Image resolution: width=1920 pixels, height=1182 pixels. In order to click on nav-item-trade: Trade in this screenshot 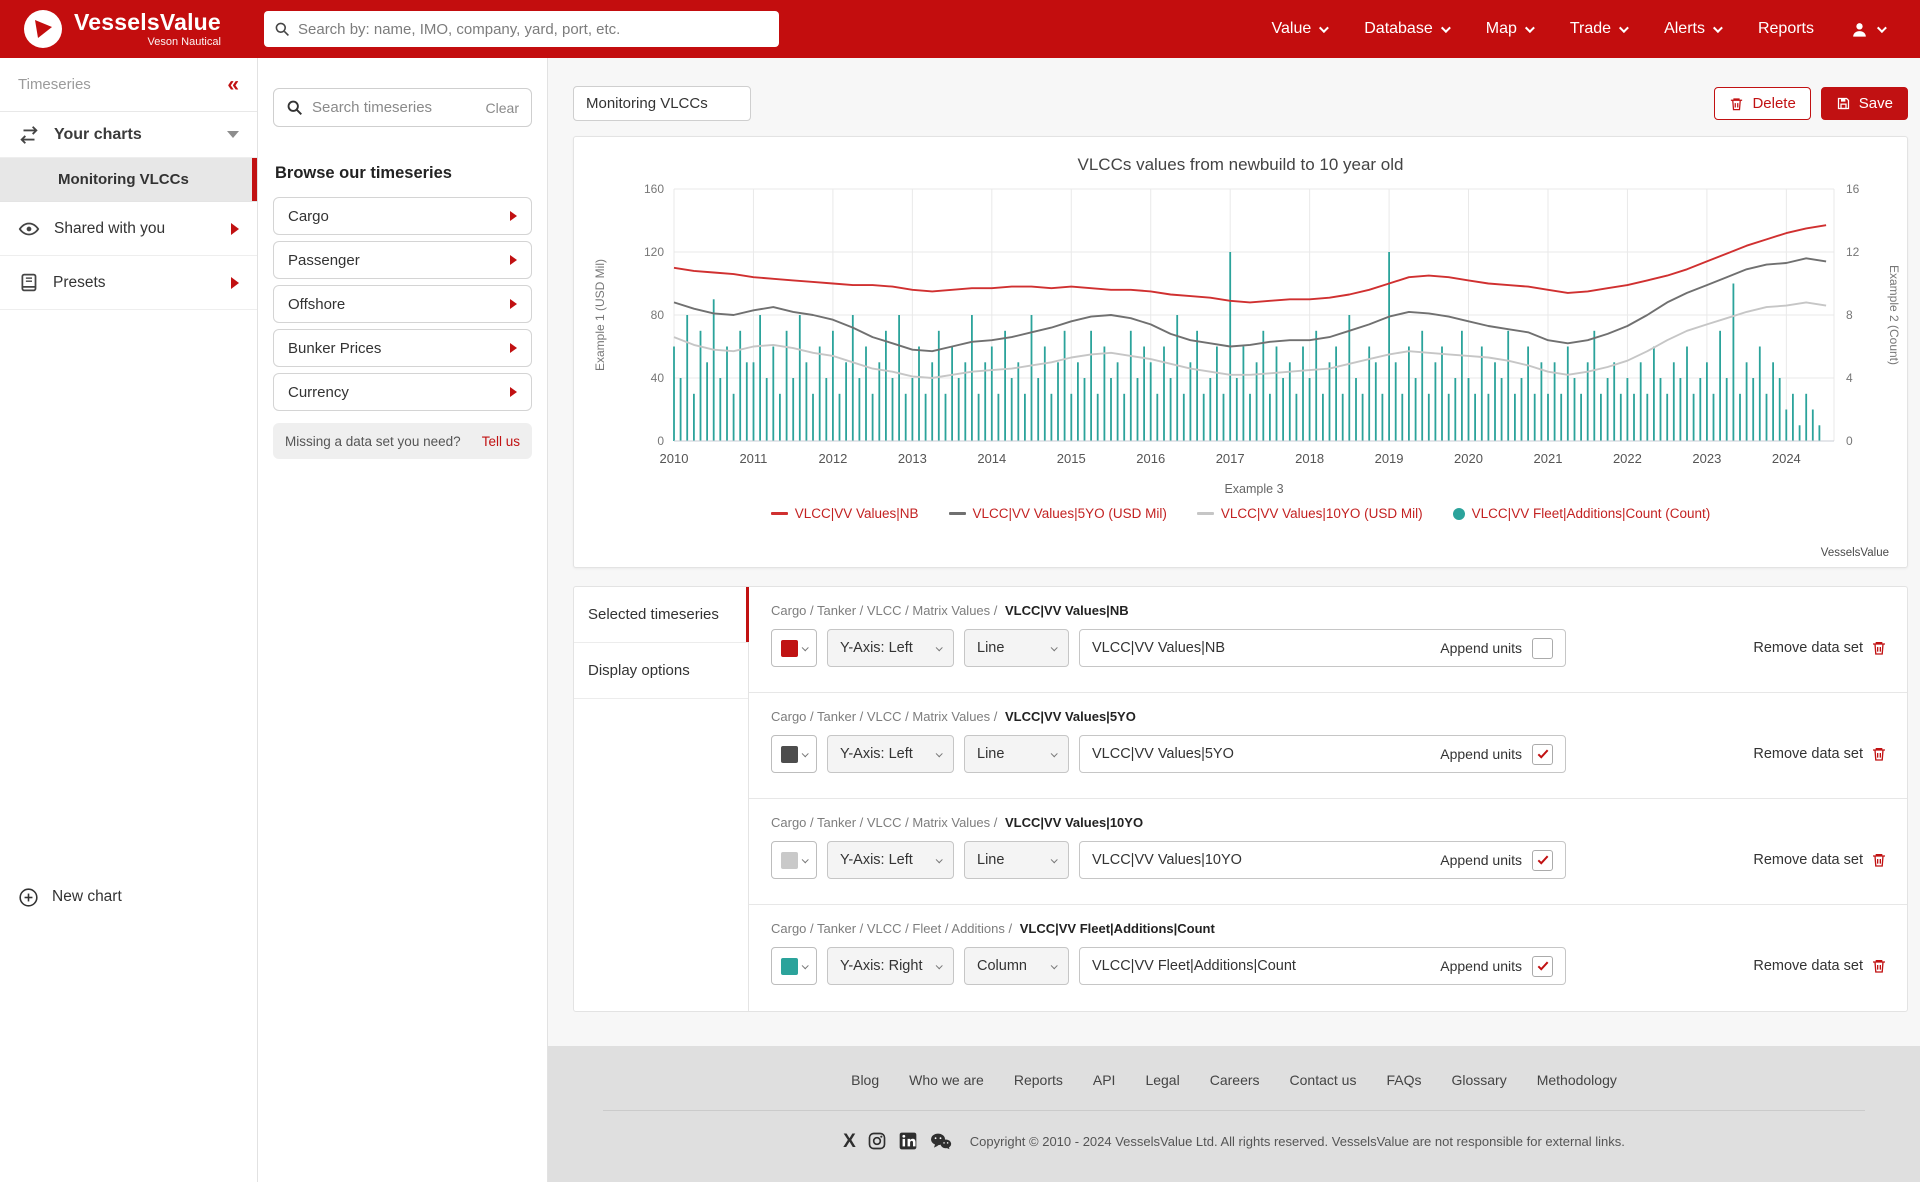, I will do `click(1599, 29)`.